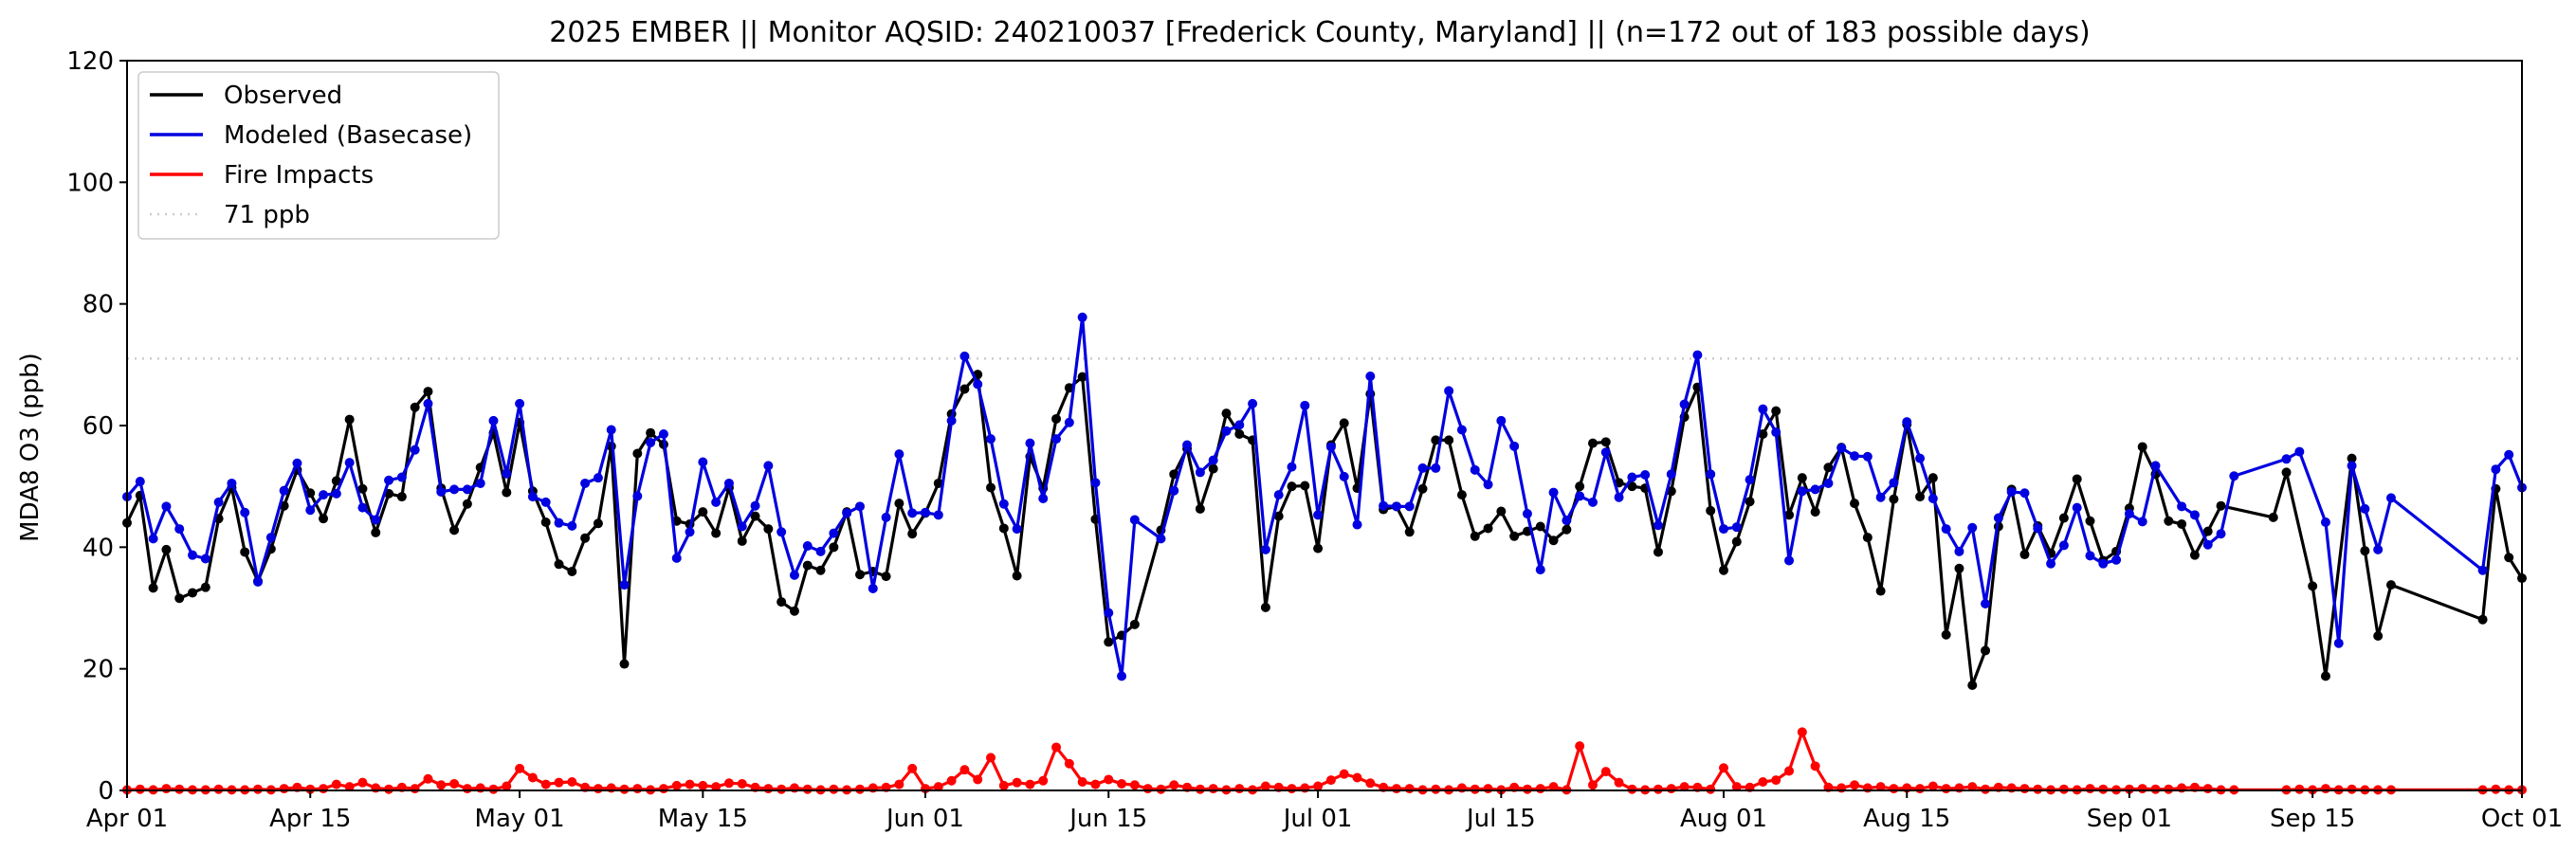 The width and height of the screenshot is (2576, 853). Describe the element at coordinates (98, 305) in the screenshot. I see `y-tick-label: 80` at that location.